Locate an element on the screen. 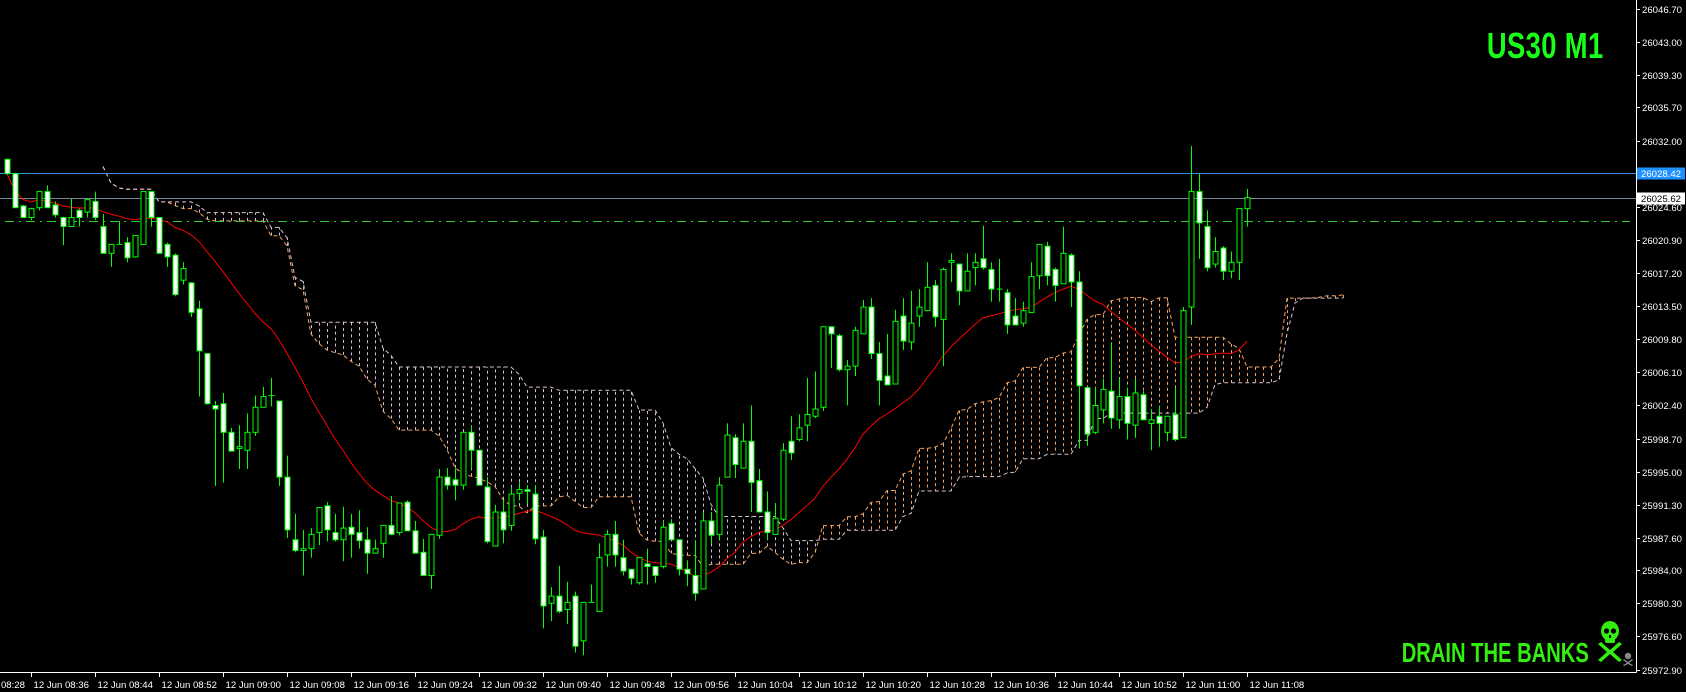 The height and width of the screenshot is (692, 1686). time-tick-label: 12 Jun 09:40 is located at coordinates (573, 685).